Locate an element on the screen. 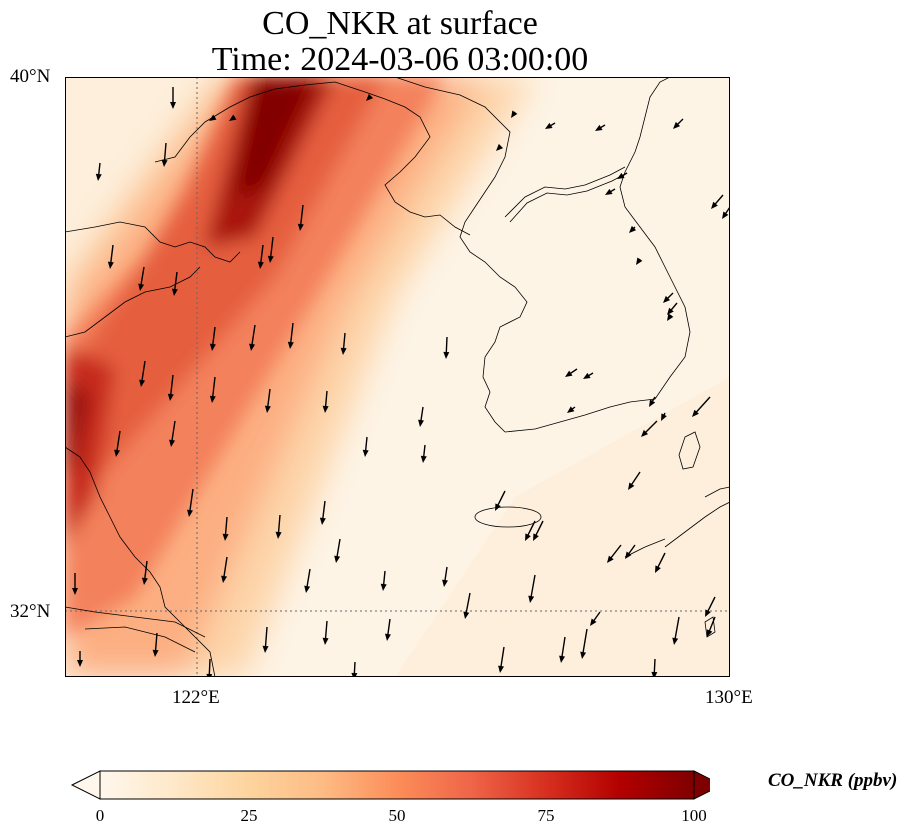 This screenshot has height=836, width=920. colorbar-max-extend is located at coordinates (701, 785).